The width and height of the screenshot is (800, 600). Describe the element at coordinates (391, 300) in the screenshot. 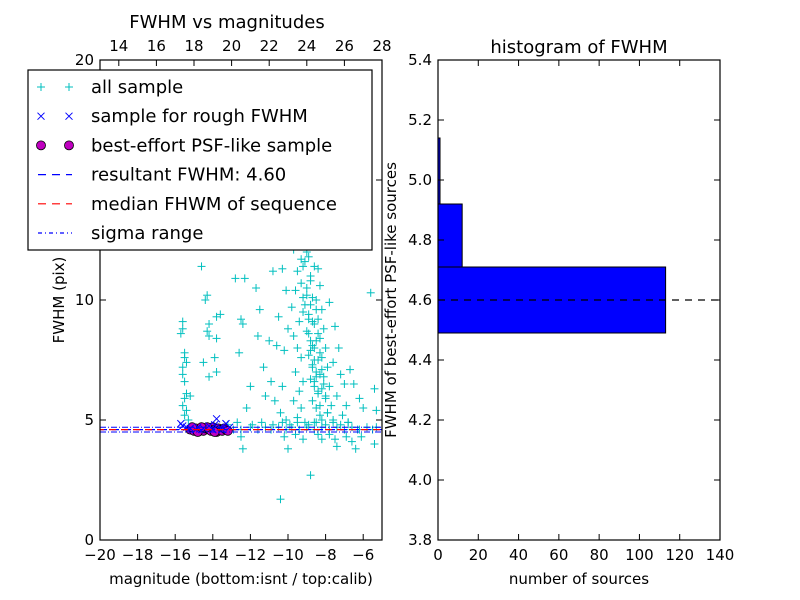

I see `histogram-y-label: FWHM of best-effort PSF-like sources` at that location.